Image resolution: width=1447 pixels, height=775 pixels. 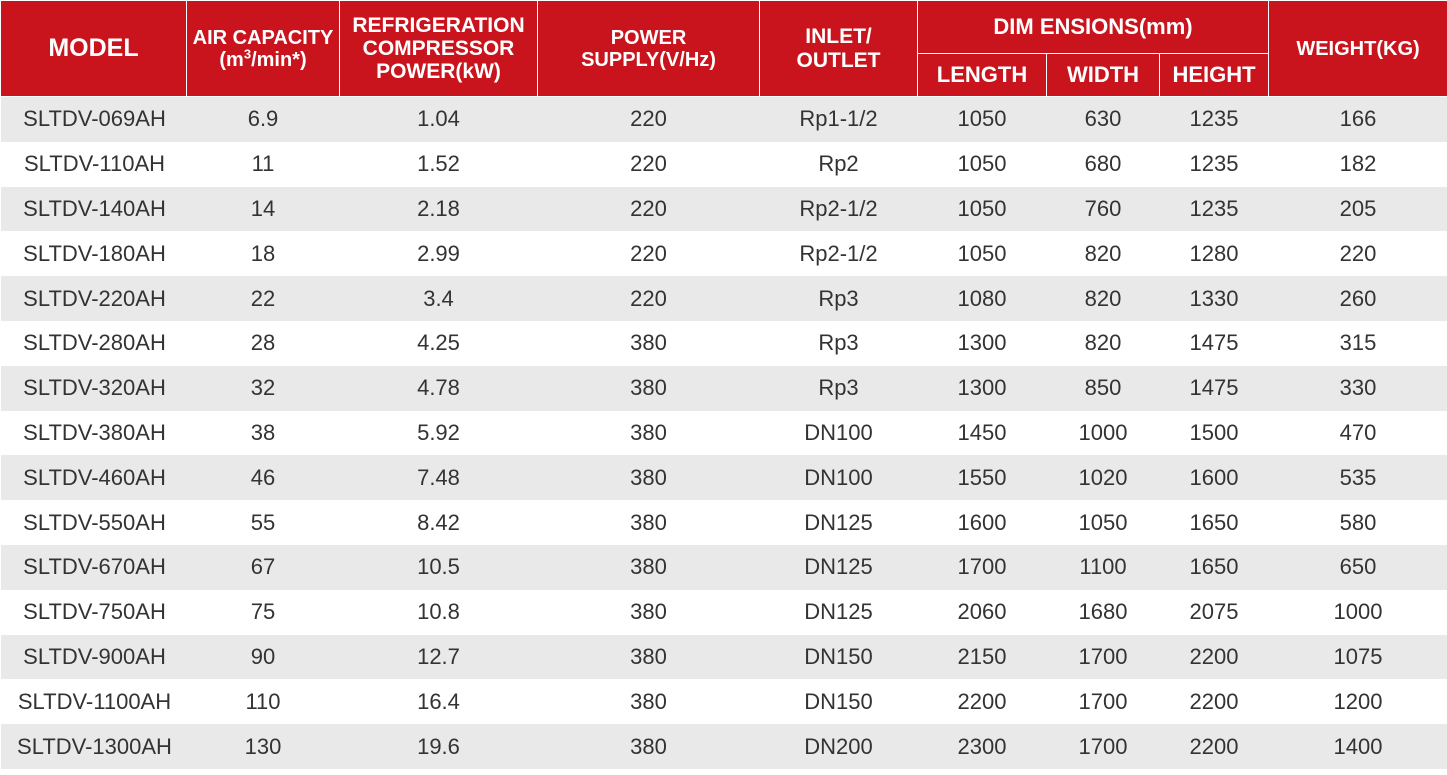 I want to click on header-width: WIDTH, so click(x=1103, y=75).